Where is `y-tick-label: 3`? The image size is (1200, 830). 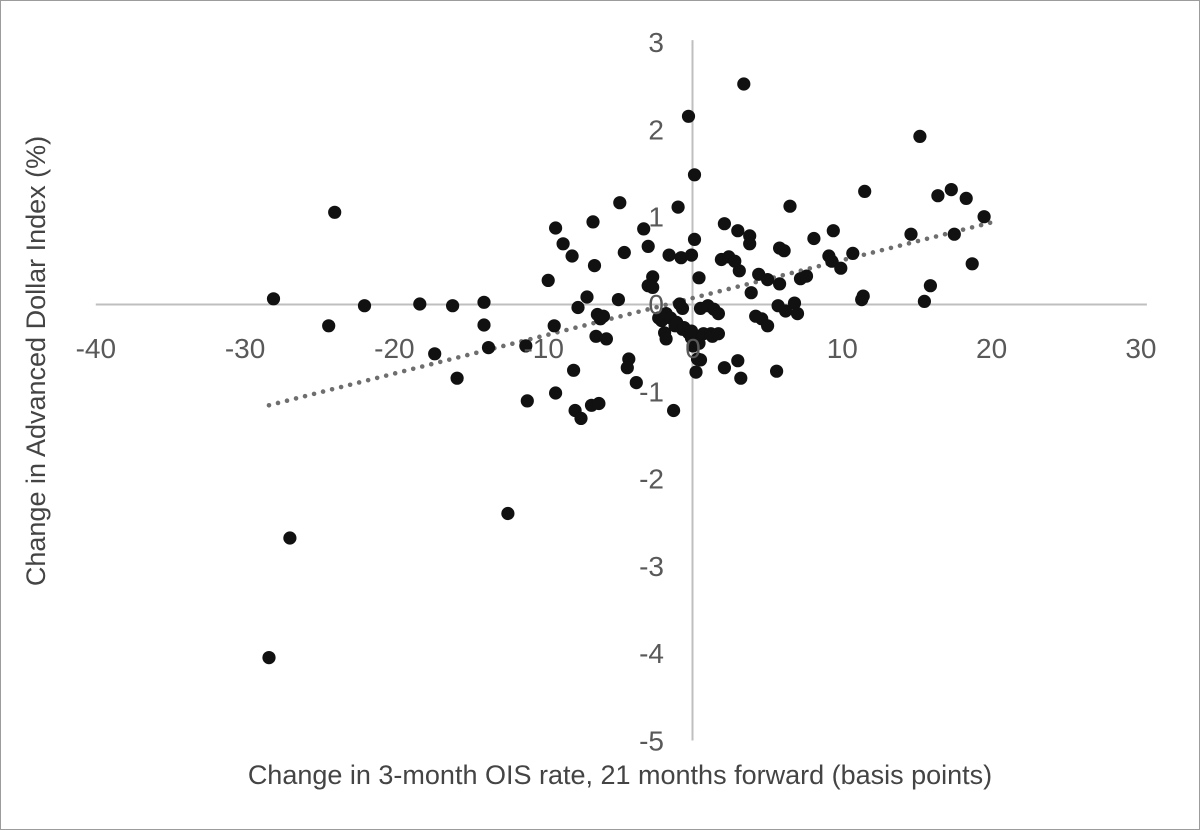 y-tick-label: 3 is located at coordinates (656, 42).